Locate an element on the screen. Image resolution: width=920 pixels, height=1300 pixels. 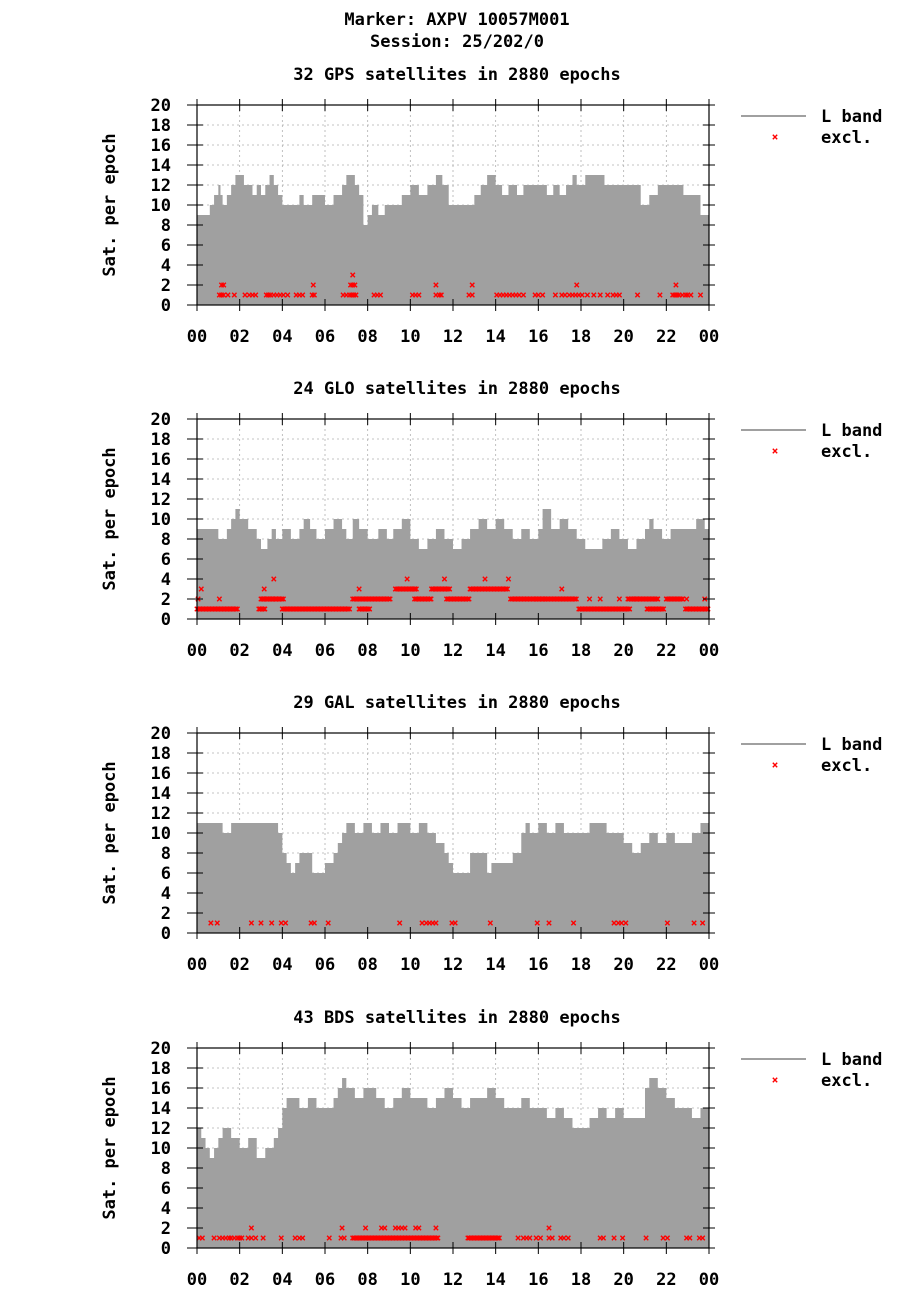
legend-band-label: L band is located at coordinates (851, 745).